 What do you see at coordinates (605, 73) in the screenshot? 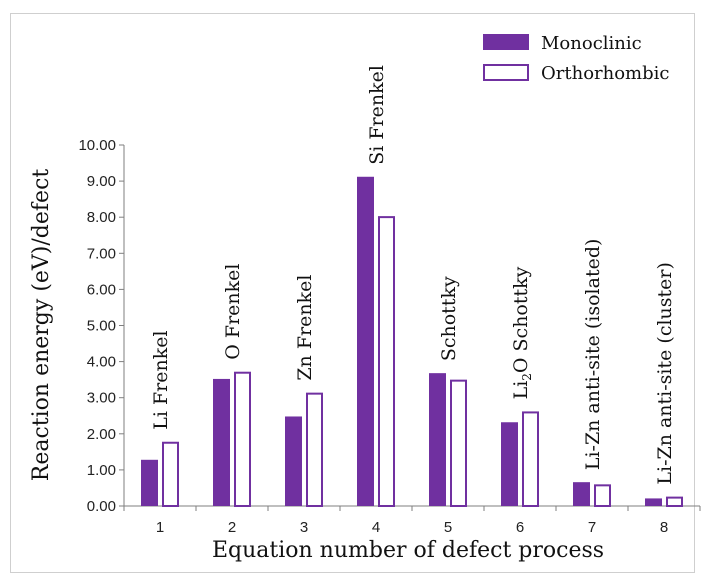
I see `legend-label-orthorhombic: Orthorhombic` at bounding box center [605, 73].